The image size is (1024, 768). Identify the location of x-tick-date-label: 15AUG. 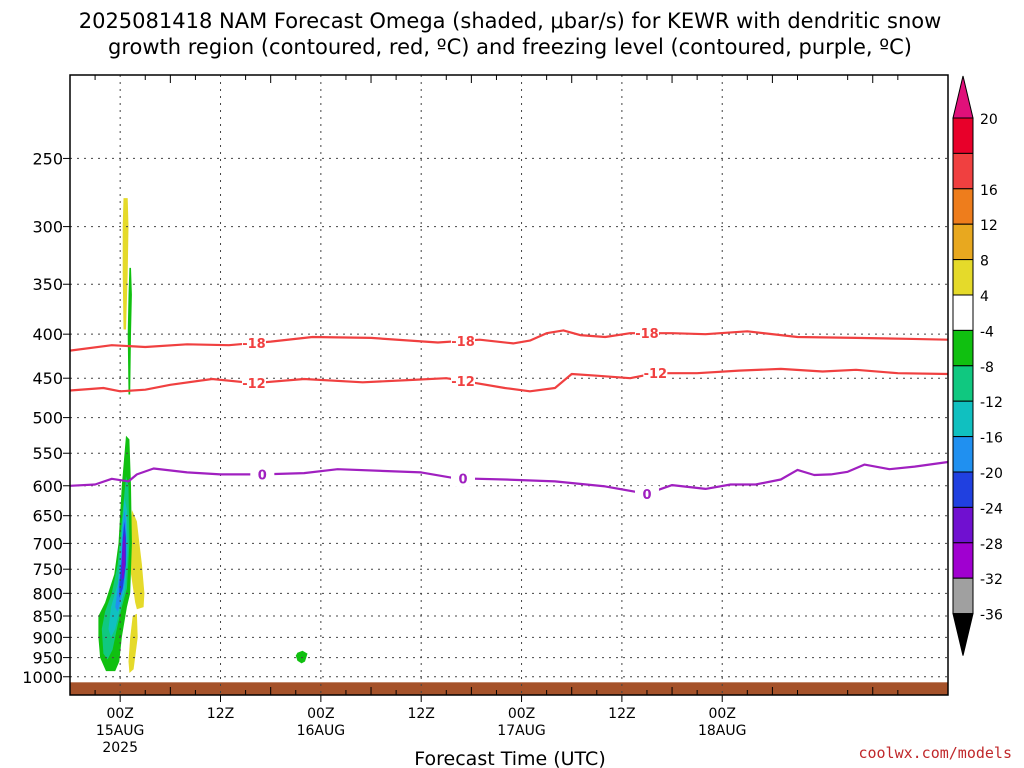
(120, 731).